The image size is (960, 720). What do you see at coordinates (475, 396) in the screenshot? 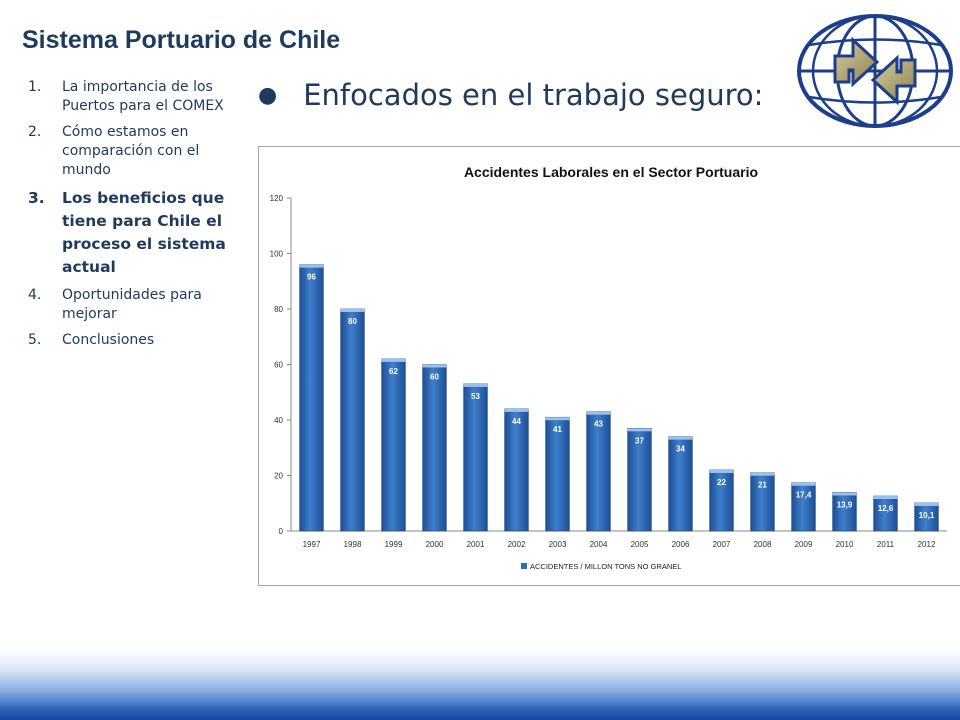
I see `bar-data-label: 53` at bounding box center [475, 396].